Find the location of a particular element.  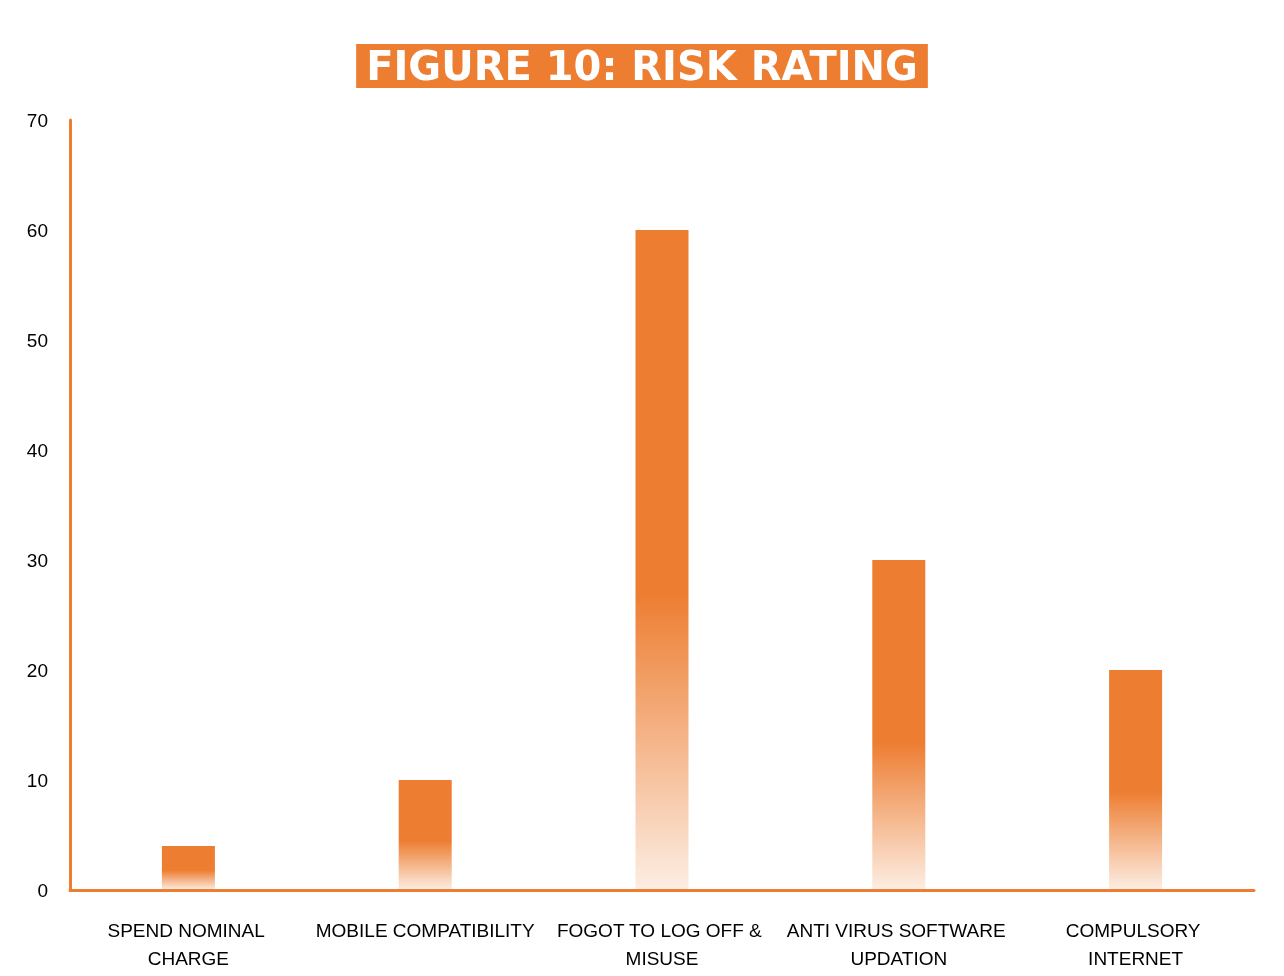

y-tick-label: 50 is located at coordinates (37, 340).